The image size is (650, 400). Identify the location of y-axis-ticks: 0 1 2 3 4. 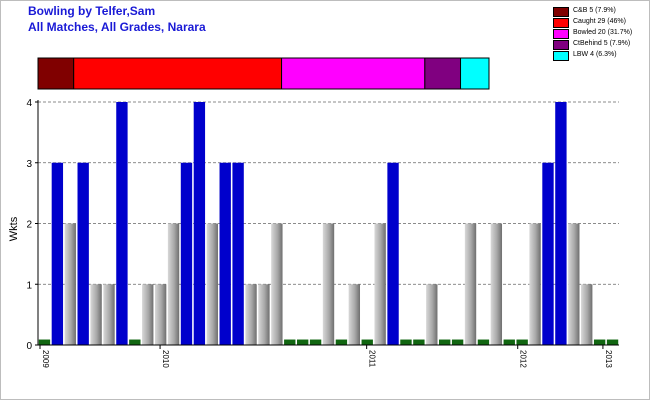
(32, 225).